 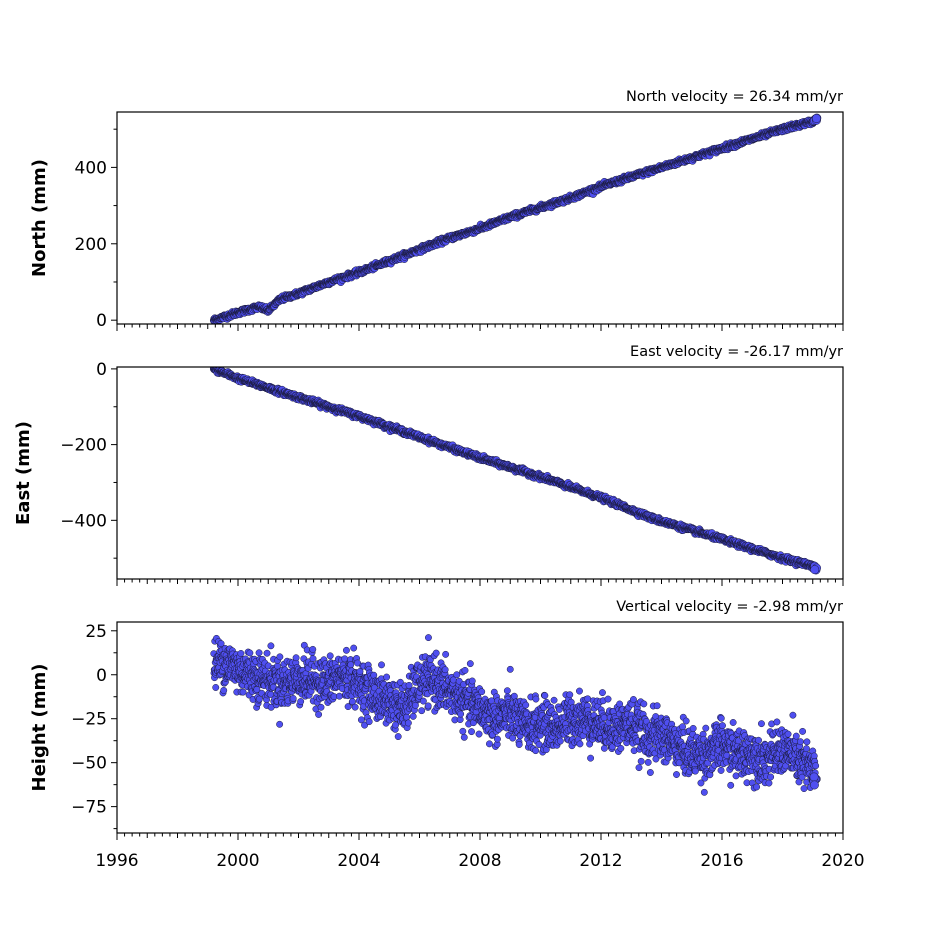 What do you see at coordinates (734, 97) in the screenshot?
I see `panel-title: North velocity = 26.34 mm/yr` at bounding box center [734, 97].